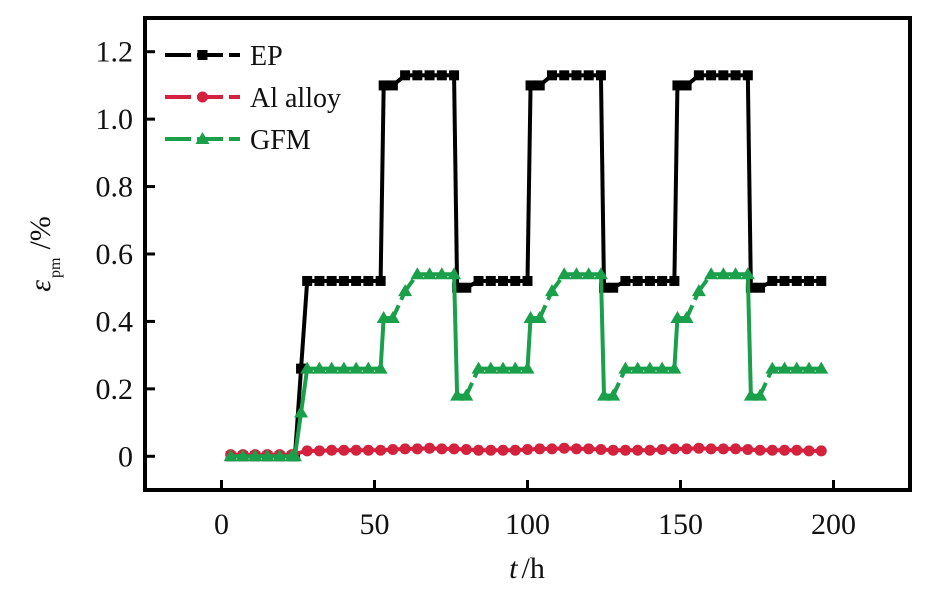 Image resolution: width=945 pixels, height=591 pixels. Describe the element at coordinates (266, 56) in the screenshot. I see `legend-label: EP` at that location.